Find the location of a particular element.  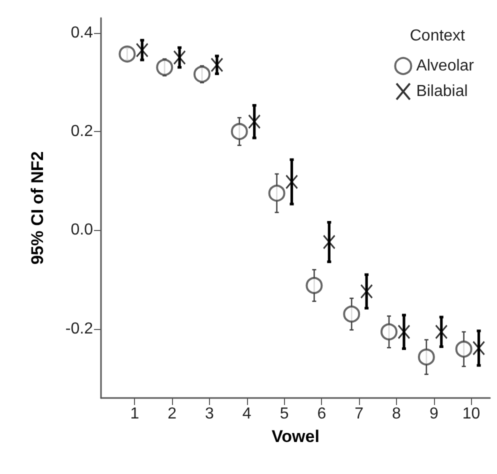

x-tick-label: 5 is located at coordinates (284, 414).